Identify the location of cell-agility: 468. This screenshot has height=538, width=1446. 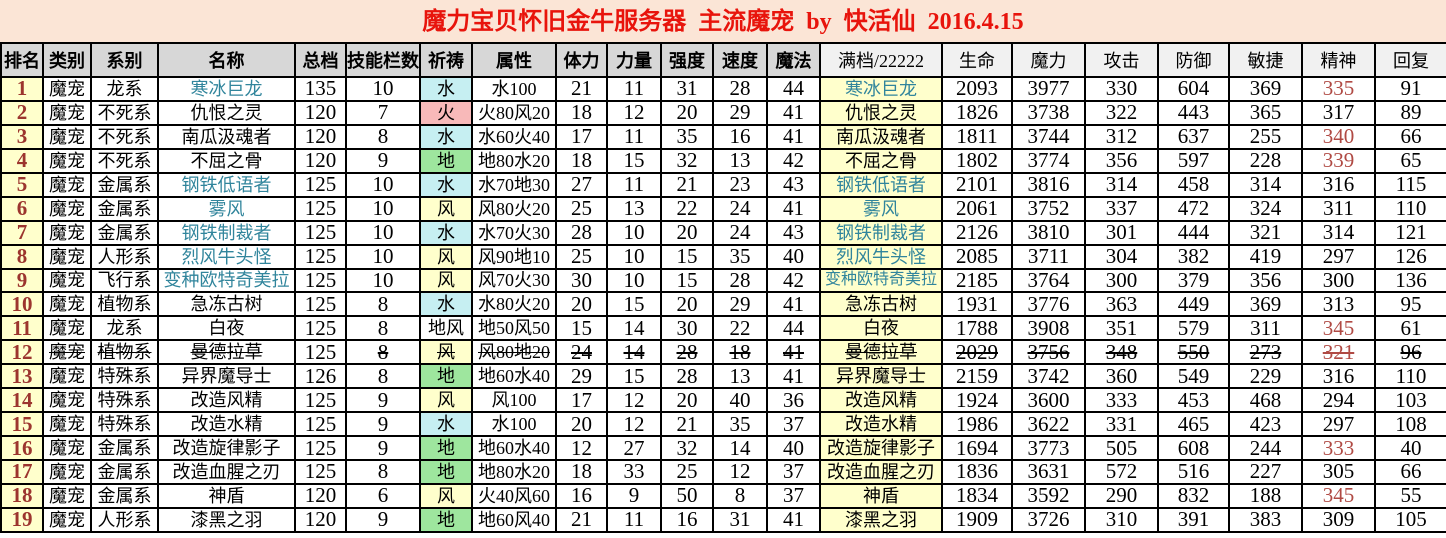
(1265, 400).